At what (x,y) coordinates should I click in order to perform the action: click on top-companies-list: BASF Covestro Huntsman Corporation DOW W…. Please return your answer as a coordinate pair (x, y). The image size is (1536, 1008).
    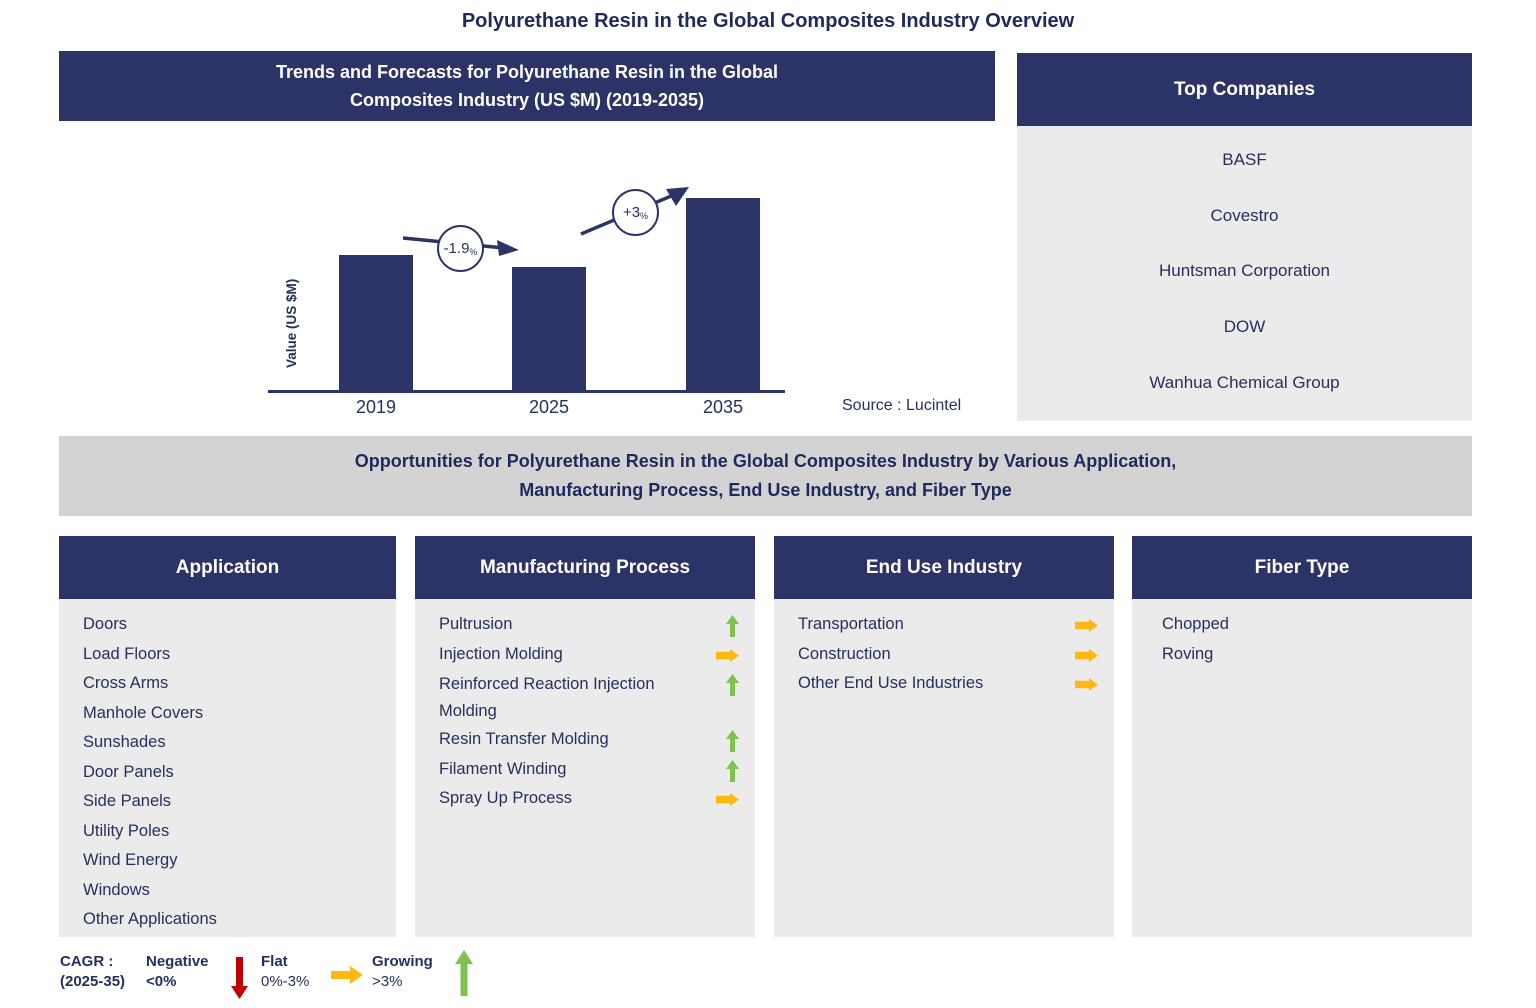
    Looking at the image, I should click on (1244, 273).